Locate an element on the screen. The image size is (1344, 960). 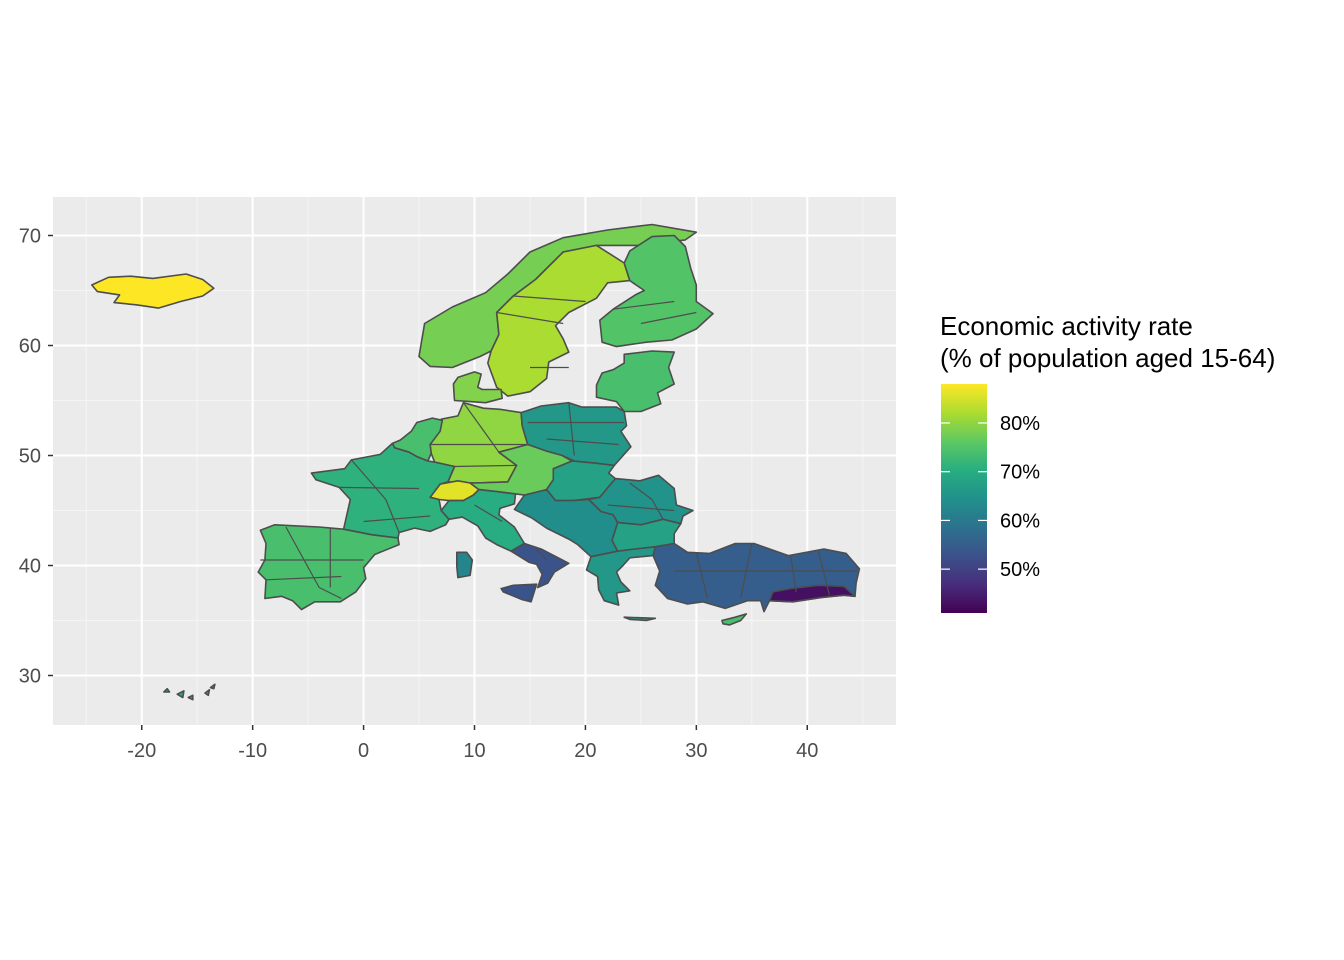
x-axis: -20 -10 0 10 20 30 40 is located at coordinates (472, 743).